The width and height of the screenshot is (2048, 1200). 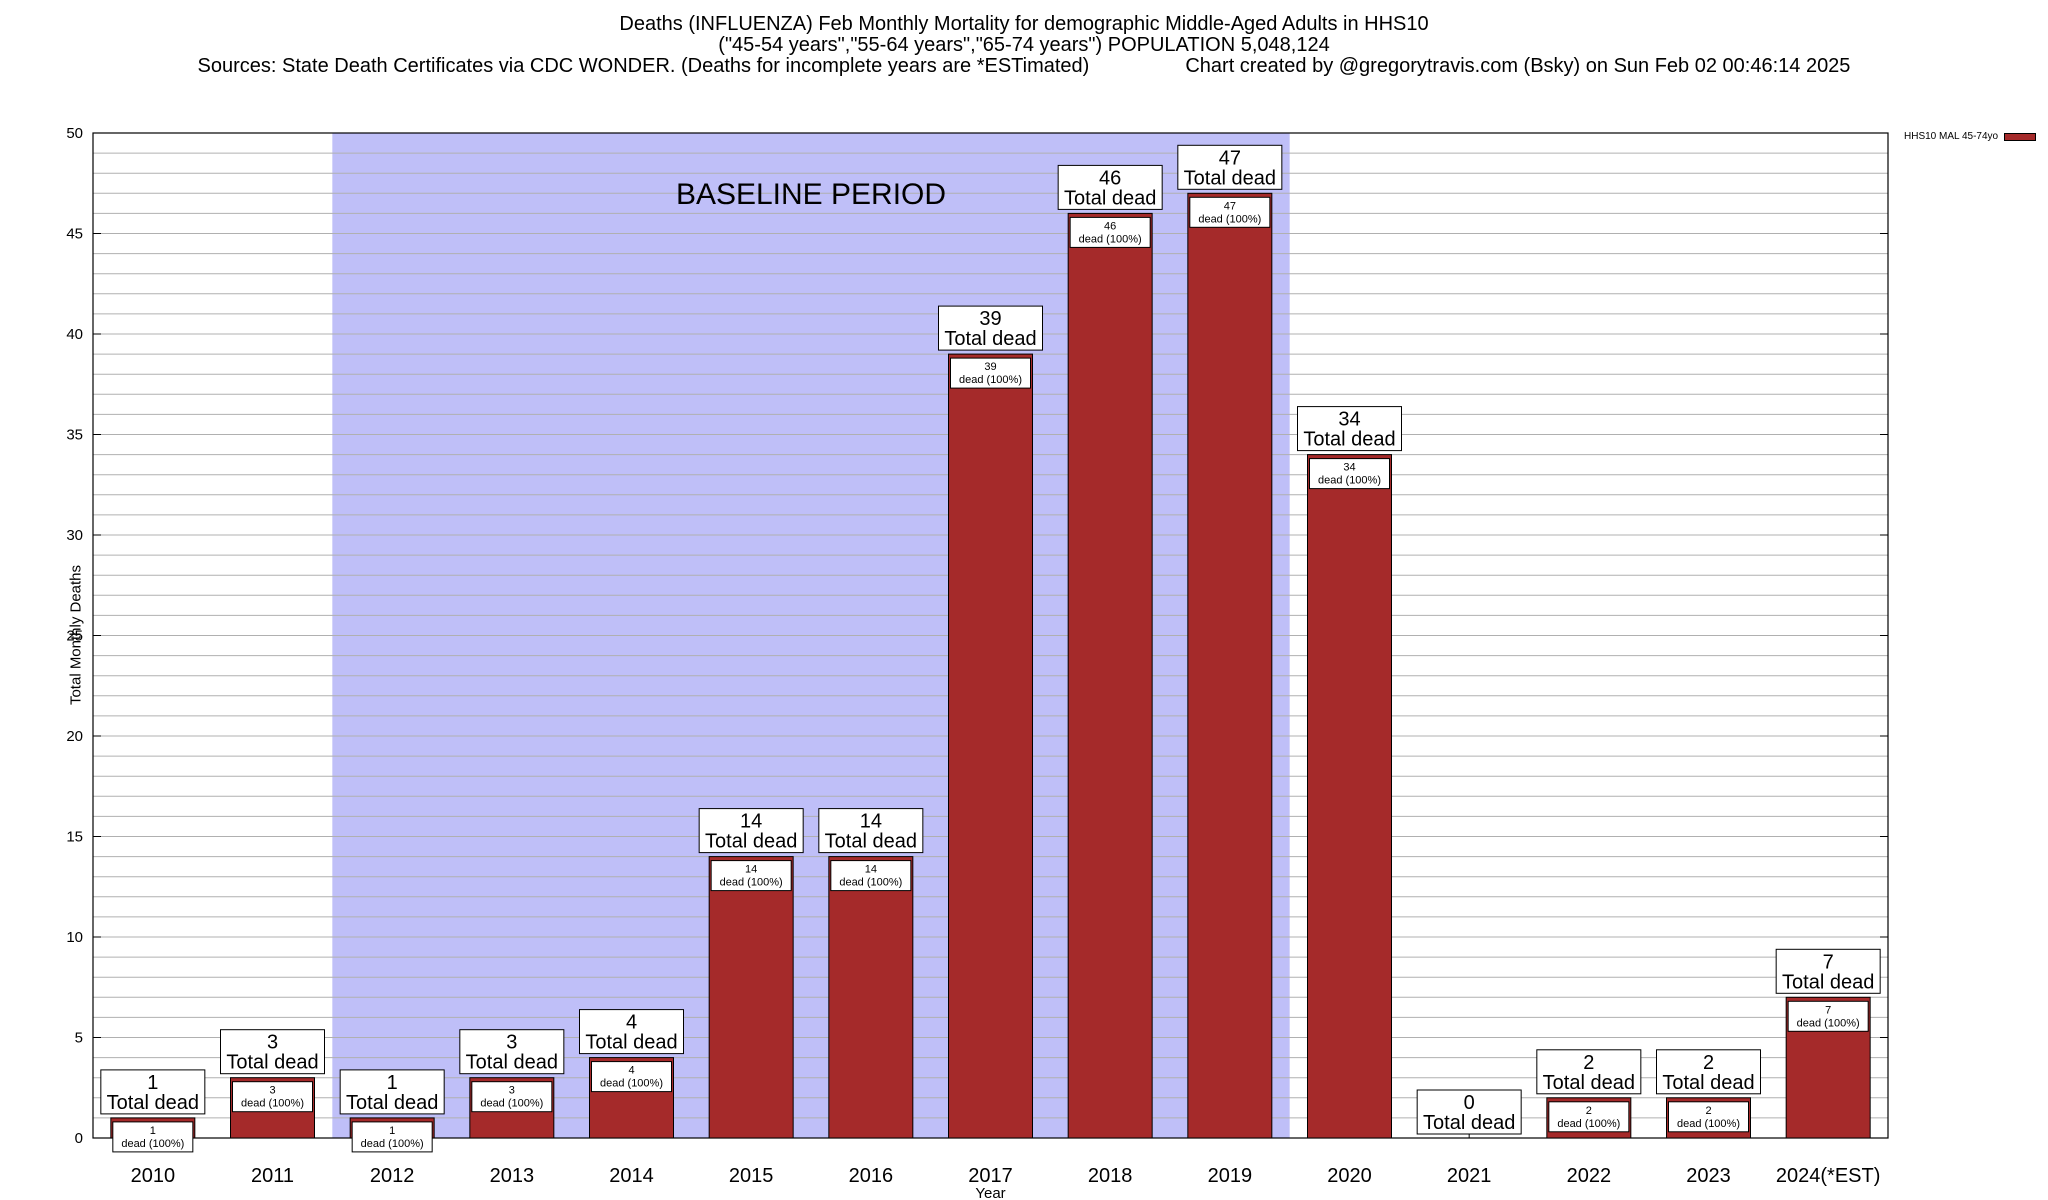 What do you see at coordinates (1589, 1176) in the screenshot?
I see `x-tick-label: 2022` at bounding box center [1589, 1176].